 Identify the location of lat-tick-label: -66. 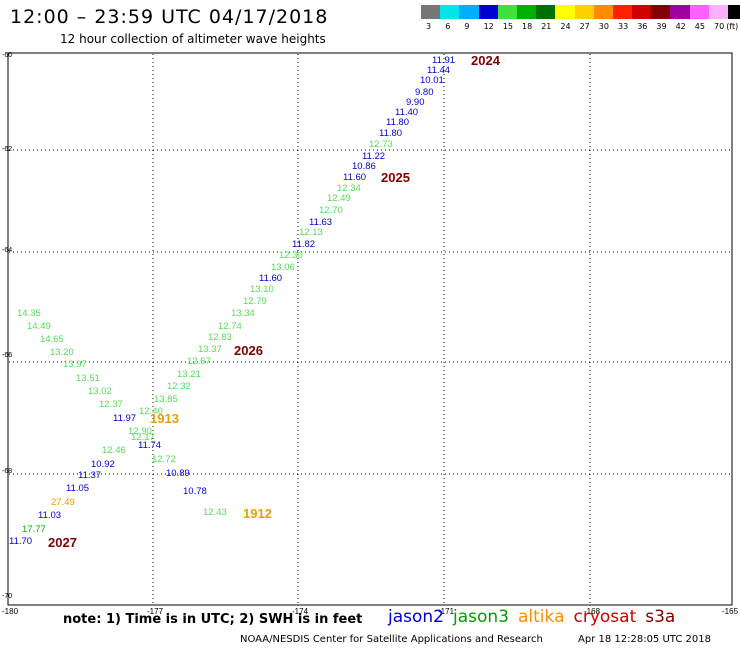
(7, 355).